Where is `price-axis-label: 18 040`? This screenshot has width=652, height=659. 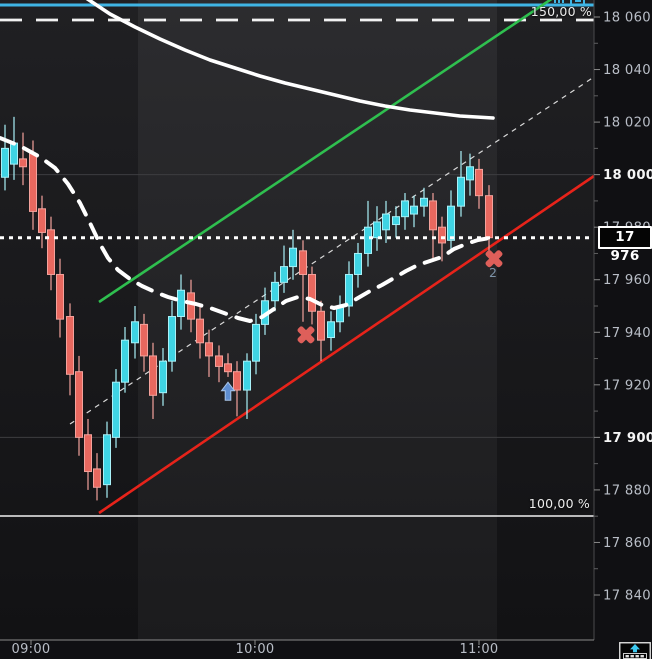
price-axis-label: 18 040 is located at coordinates (627, 70).